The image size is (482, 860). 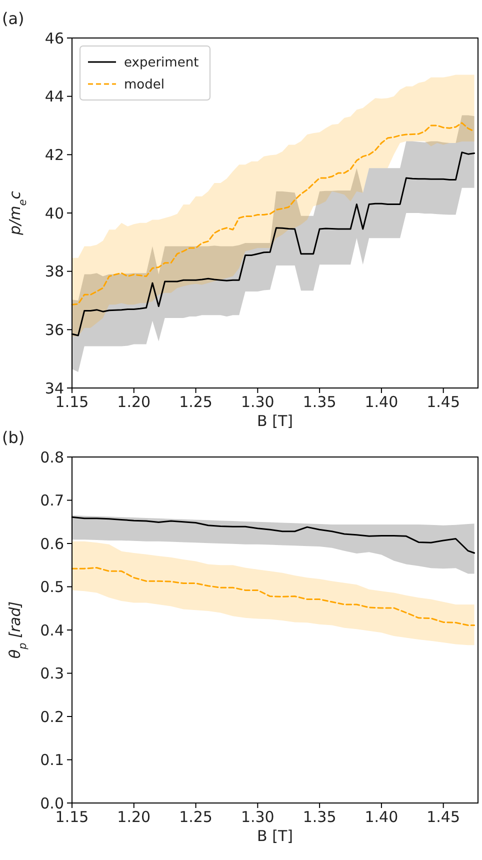 What do you see at coordinates (54, 97) in the screenshot?
I see `y-tick-label: 44` at bounding box center [54, 97].